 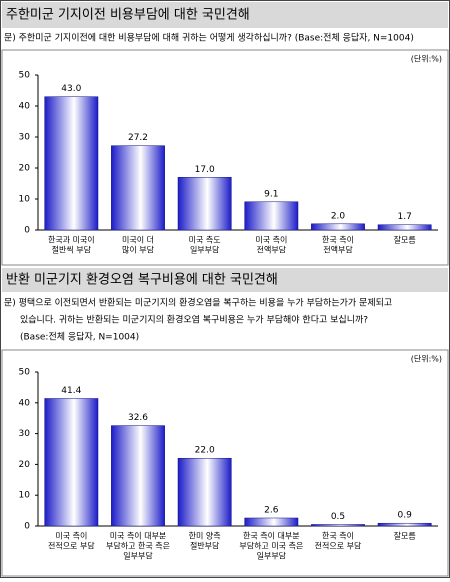 What do you see at coordinates (338, 216) in the screenshot?
I see `value-label: 2.0` at bounding box center [338, 216].